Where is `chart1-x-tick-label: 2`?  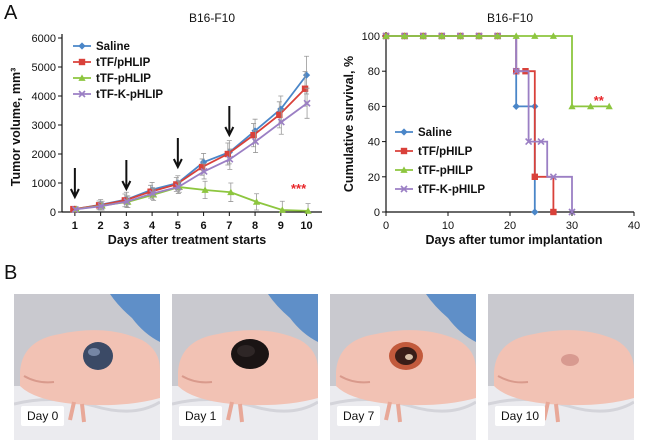 chart1-x-tick-label: 2 is located at coordinates (101, 226).